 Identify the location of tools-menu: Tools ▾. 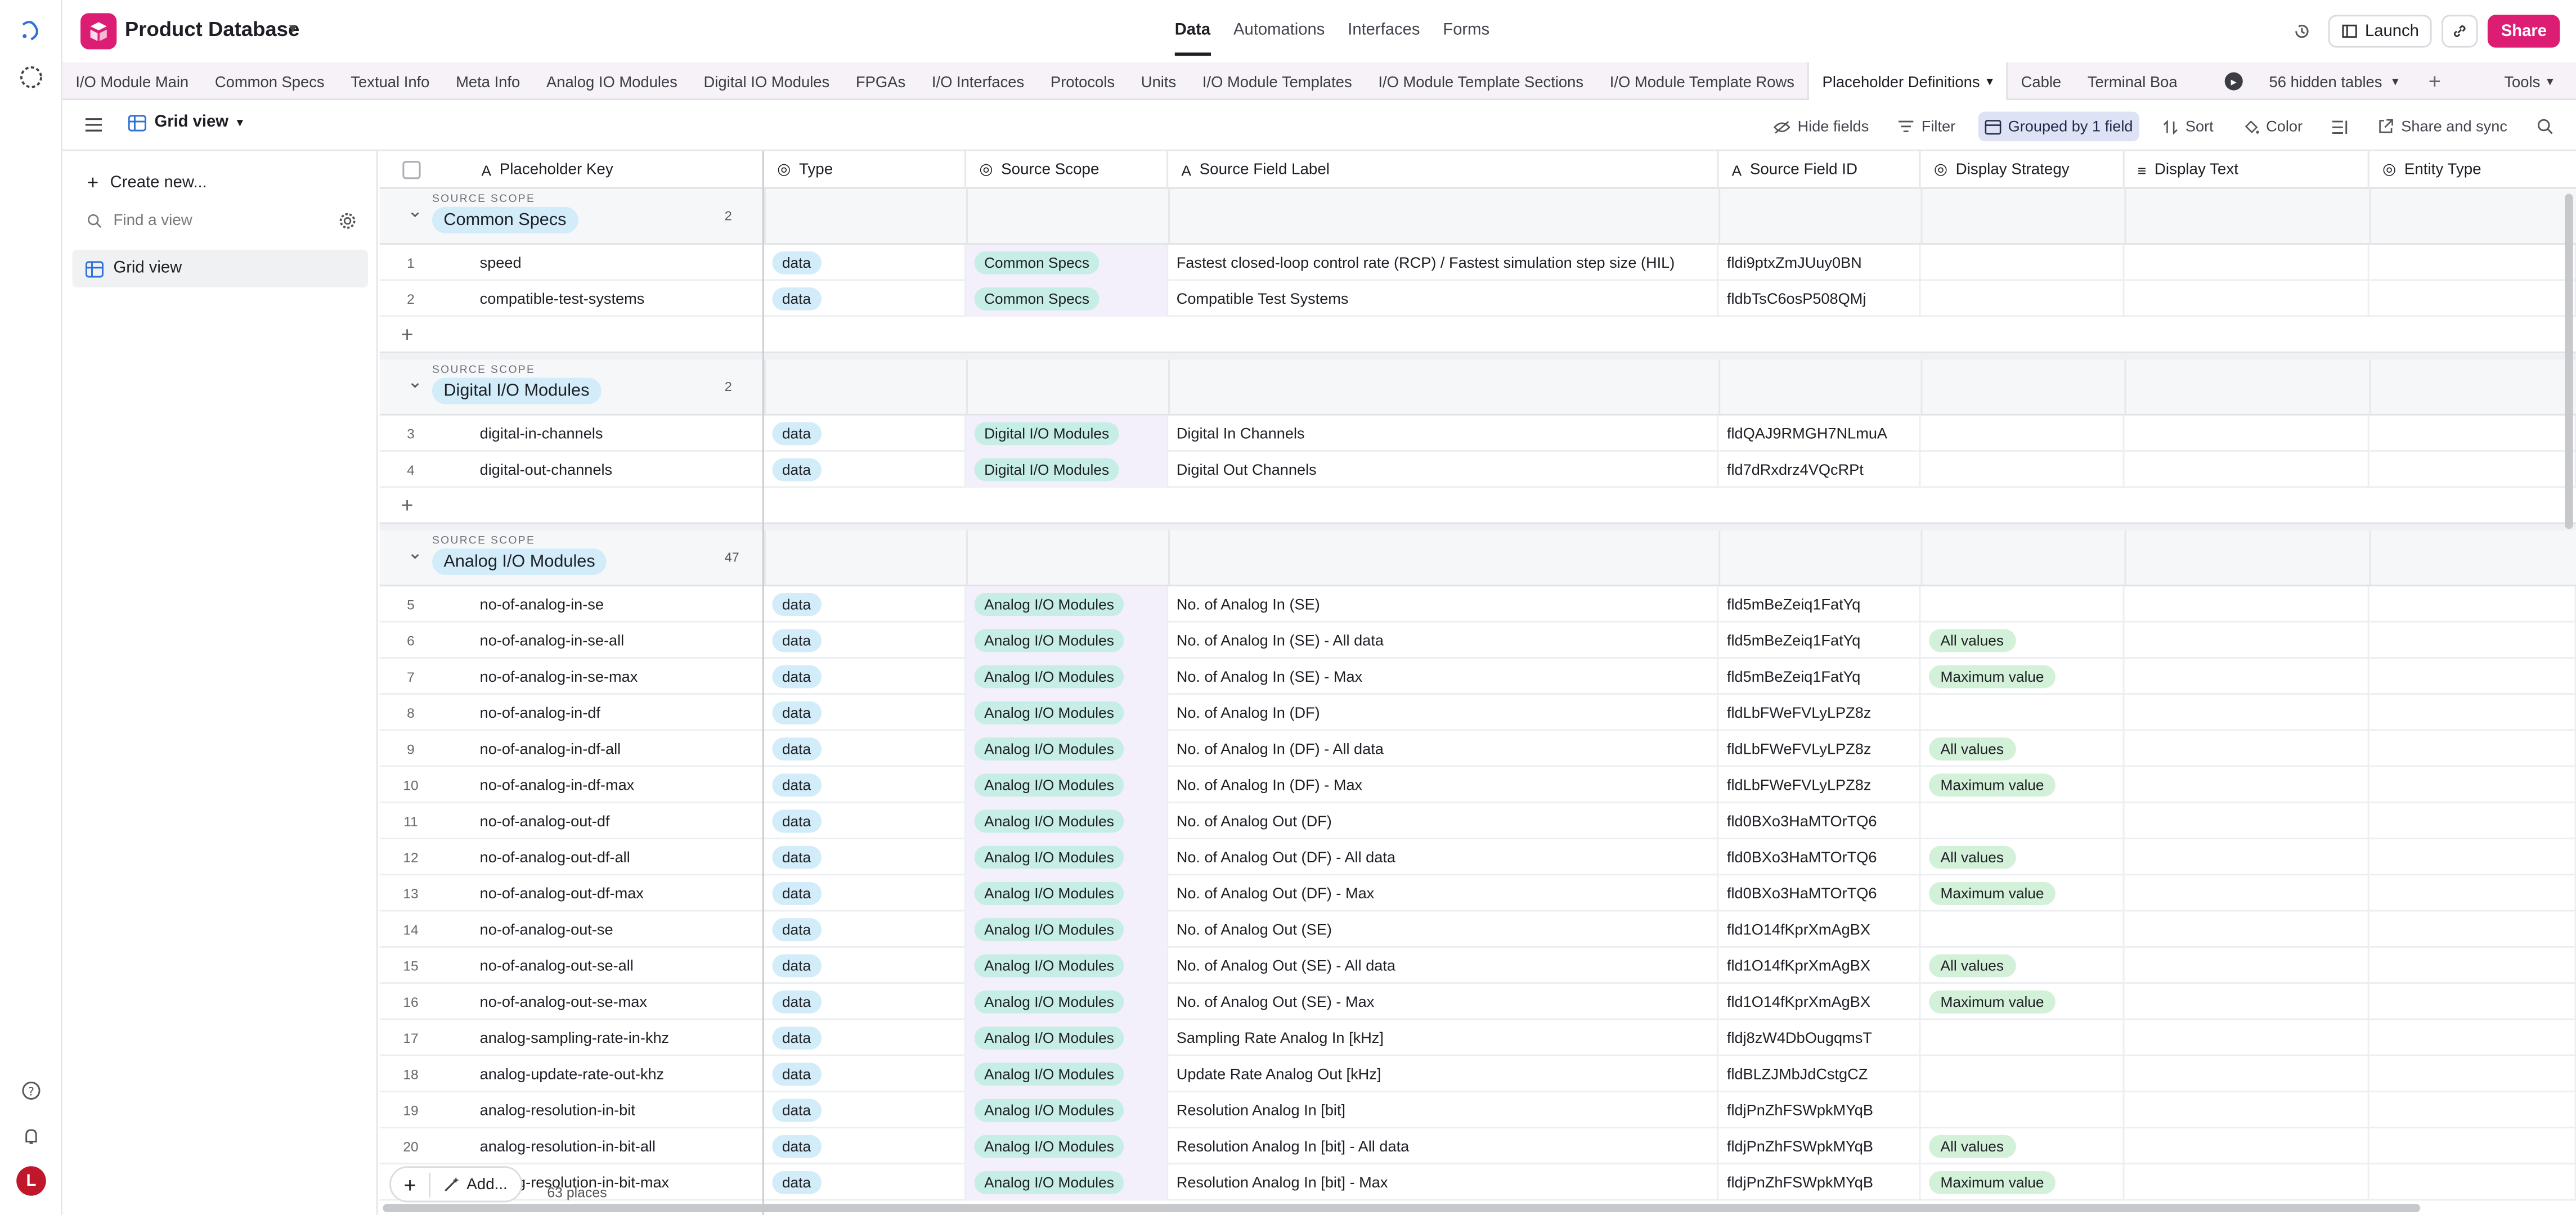
(2528, 81).